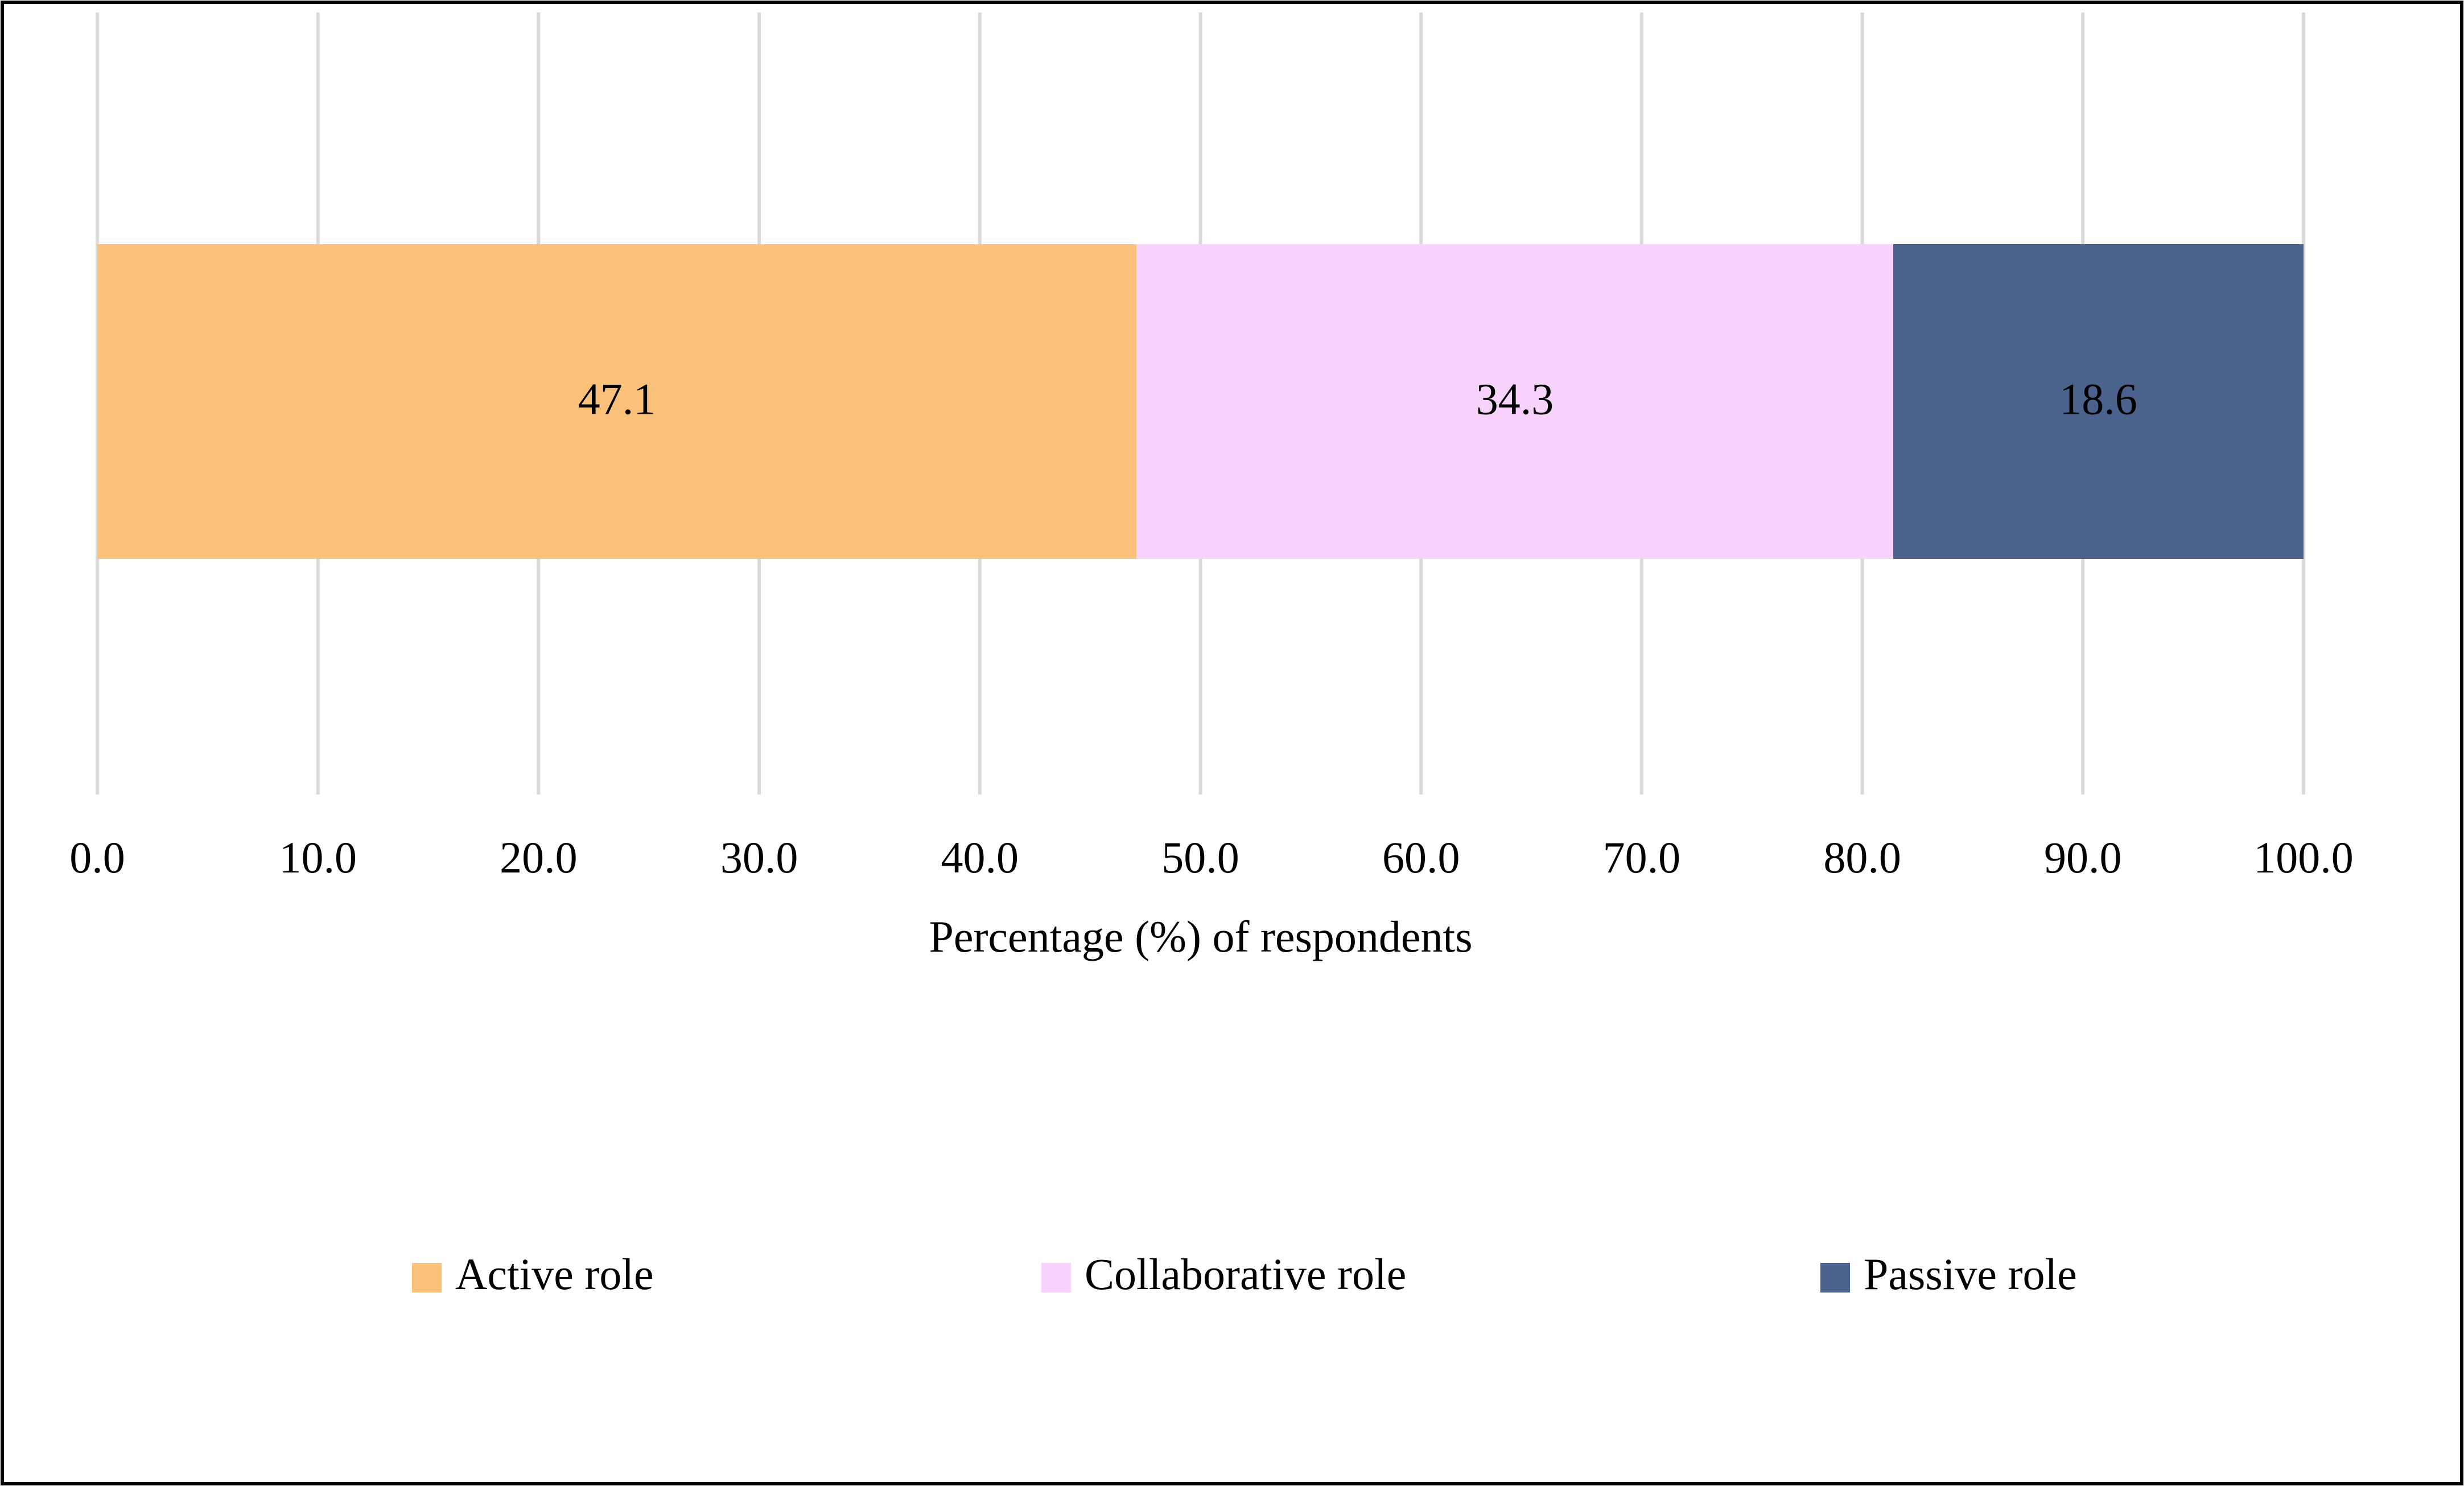  What do you see at coordinates (97, 857) in the screenshot?
I see `x-tick-label: 0.0` at bounding box center [97, 857].